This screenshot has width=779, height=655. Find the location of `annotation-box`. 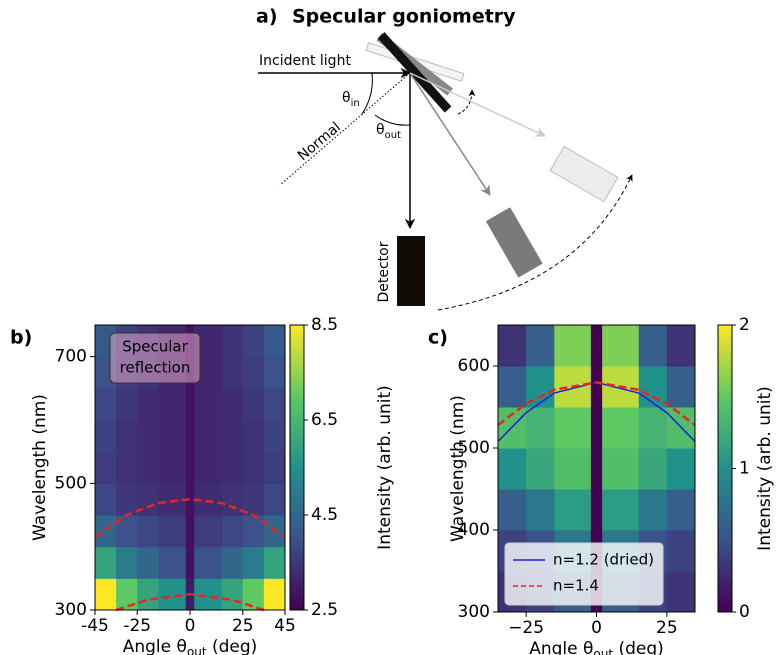

annotation-box is located at coordinates (155, 358).